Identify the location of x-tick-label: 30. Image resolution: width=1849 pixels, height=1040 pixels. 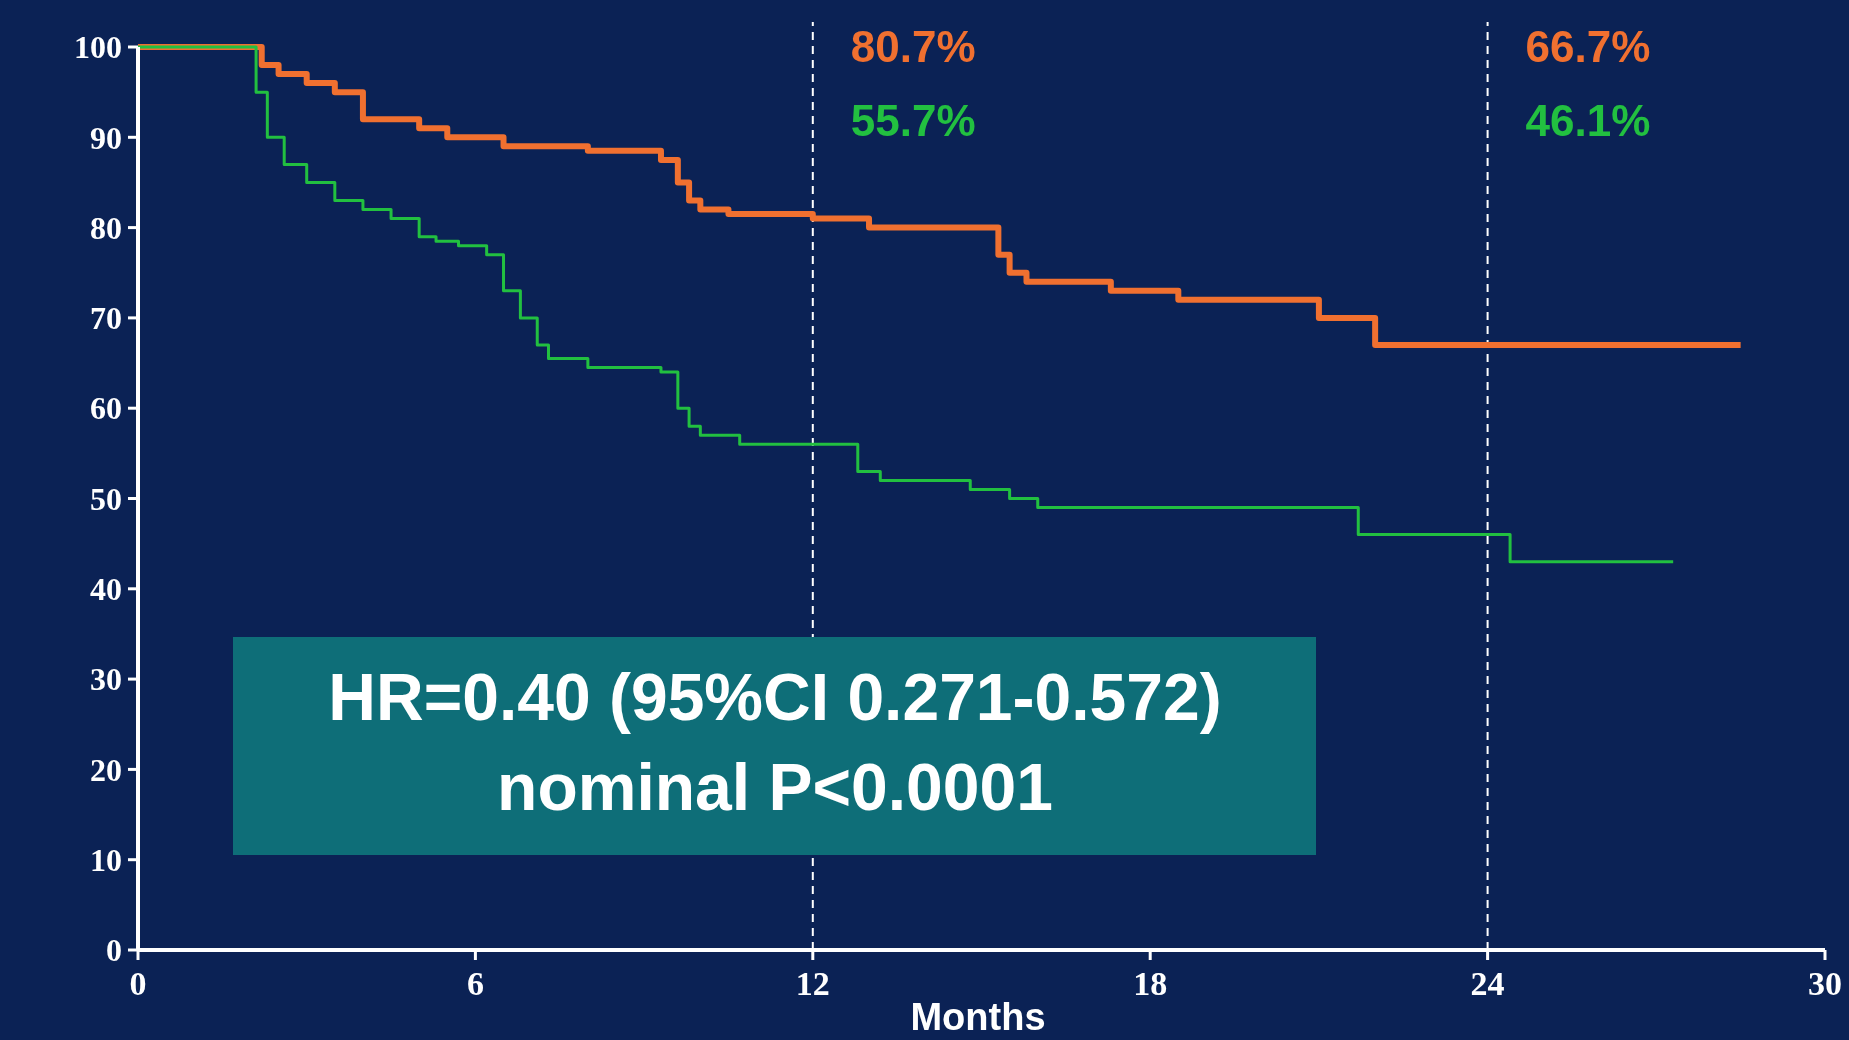
(1825, 983).